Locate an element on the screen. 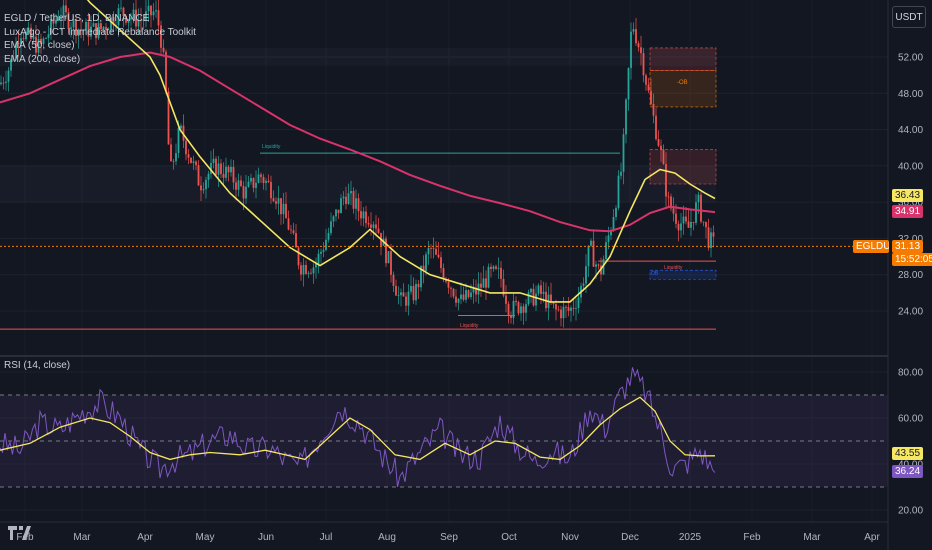 The image size is (932, 550). time-tick-label: 2025 is located at coordinates (690, 537).